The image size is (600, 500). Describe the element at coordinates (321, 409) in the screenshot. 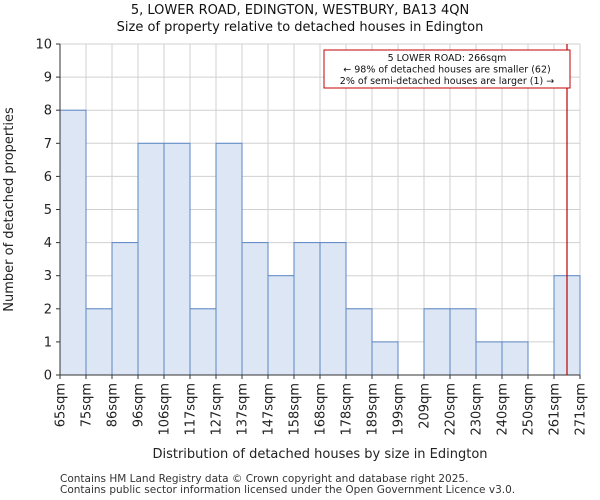

I see `x-tick-label: 168sqm` at that location.